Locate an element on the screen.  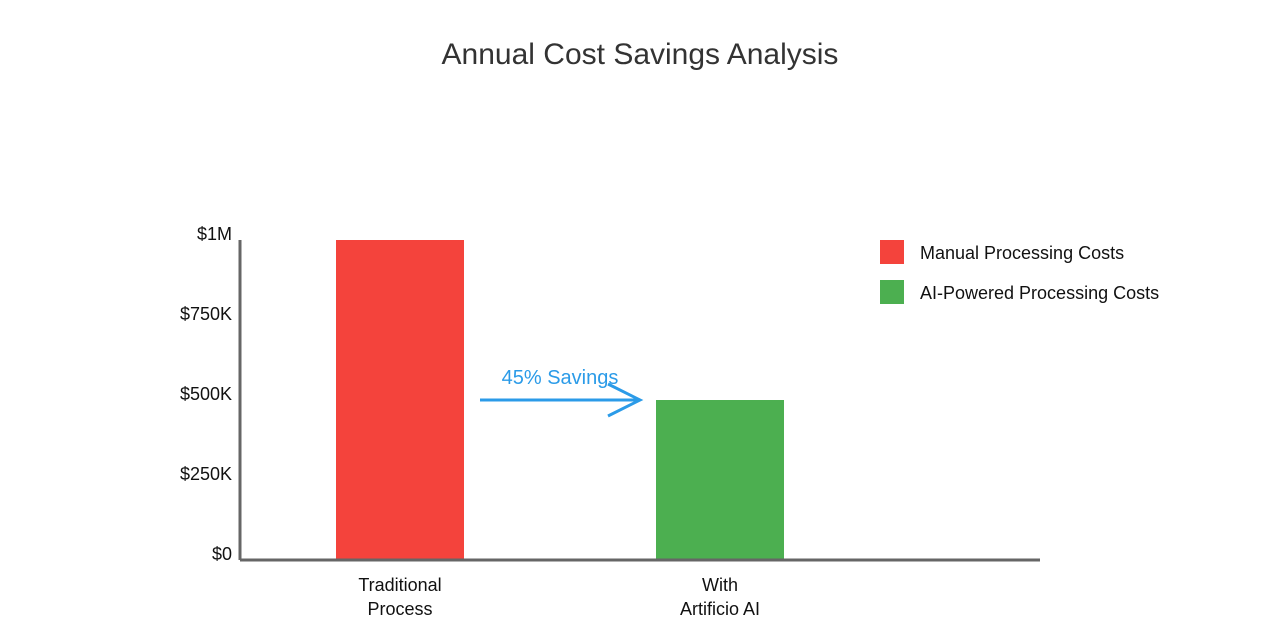
bar-manual-processing is located at coordinates (400, 400).